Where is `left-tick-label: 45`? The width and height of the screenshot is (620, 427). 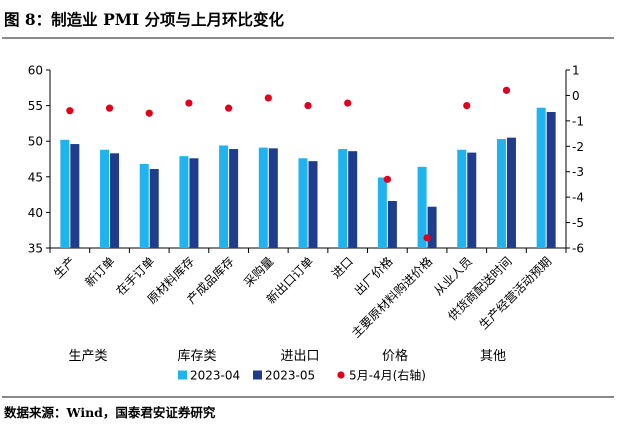
left-tick-label: 45 is located at coordinates (35, 177).